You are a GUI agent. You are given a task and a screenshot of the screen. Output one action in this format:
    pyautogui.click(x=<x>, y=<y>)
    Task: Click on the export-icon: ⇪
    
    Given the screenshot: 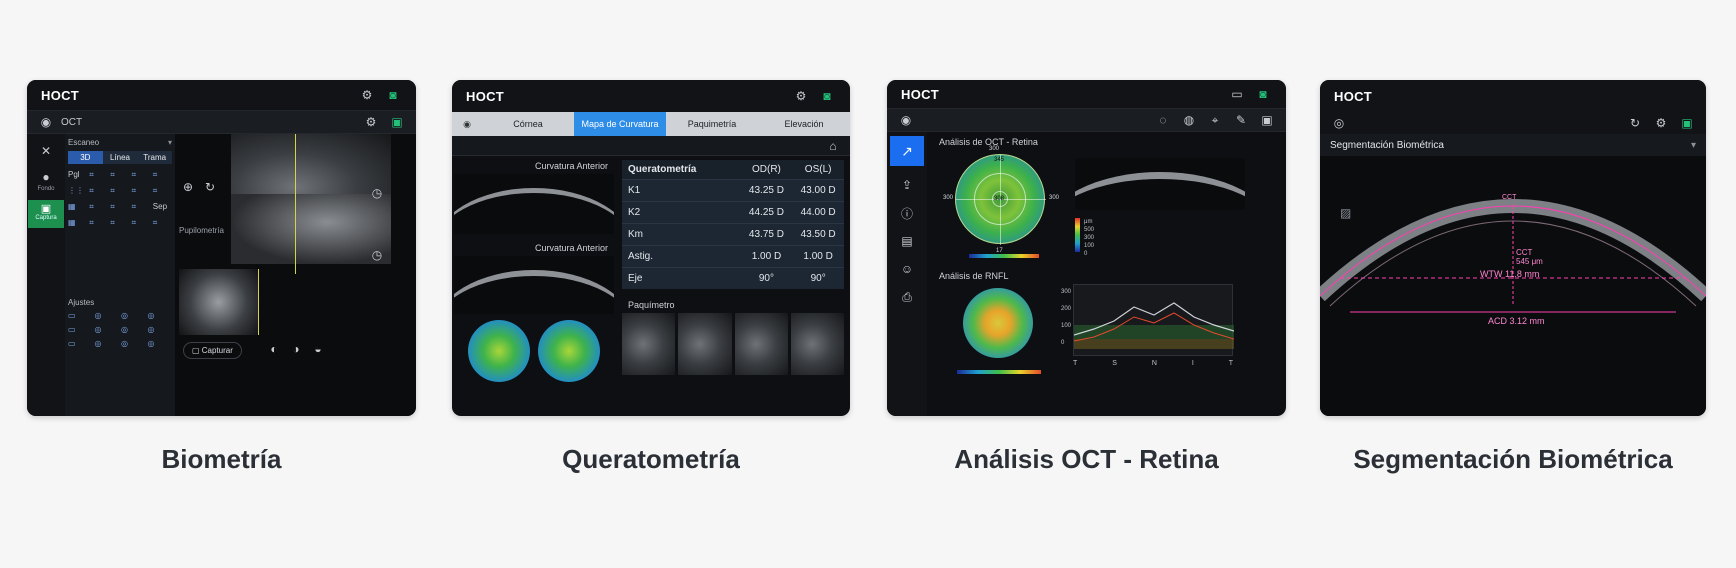 What is the action you would take?
    pyautogui.click(x=907, y=185)
    